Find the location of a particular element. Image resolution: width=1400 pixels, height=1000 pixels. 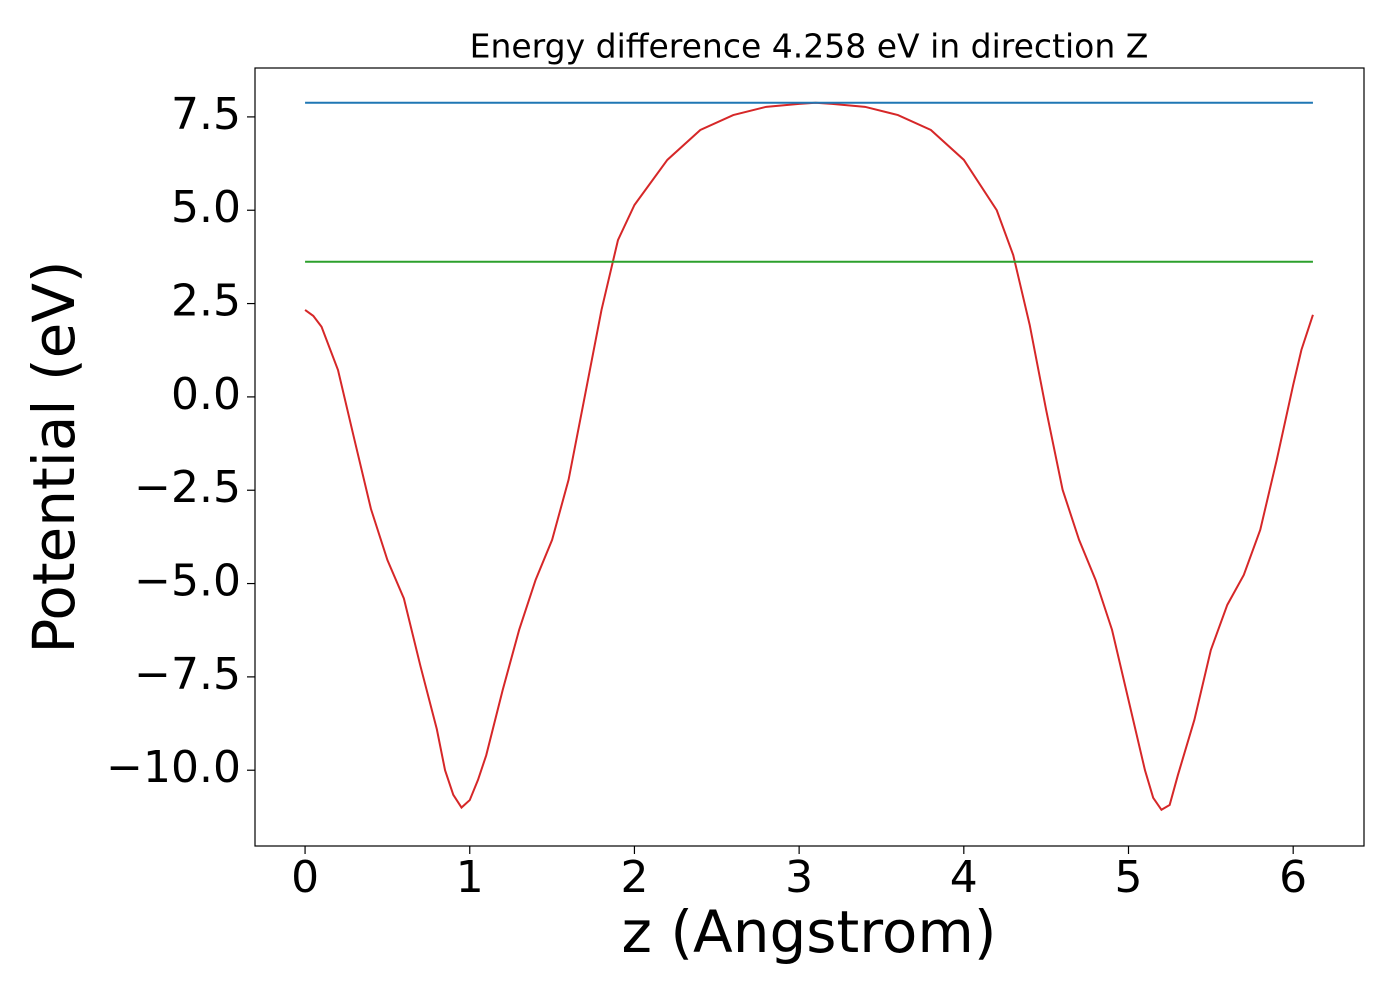

x-tick-label: 0 is located at coordinates (305, 877).